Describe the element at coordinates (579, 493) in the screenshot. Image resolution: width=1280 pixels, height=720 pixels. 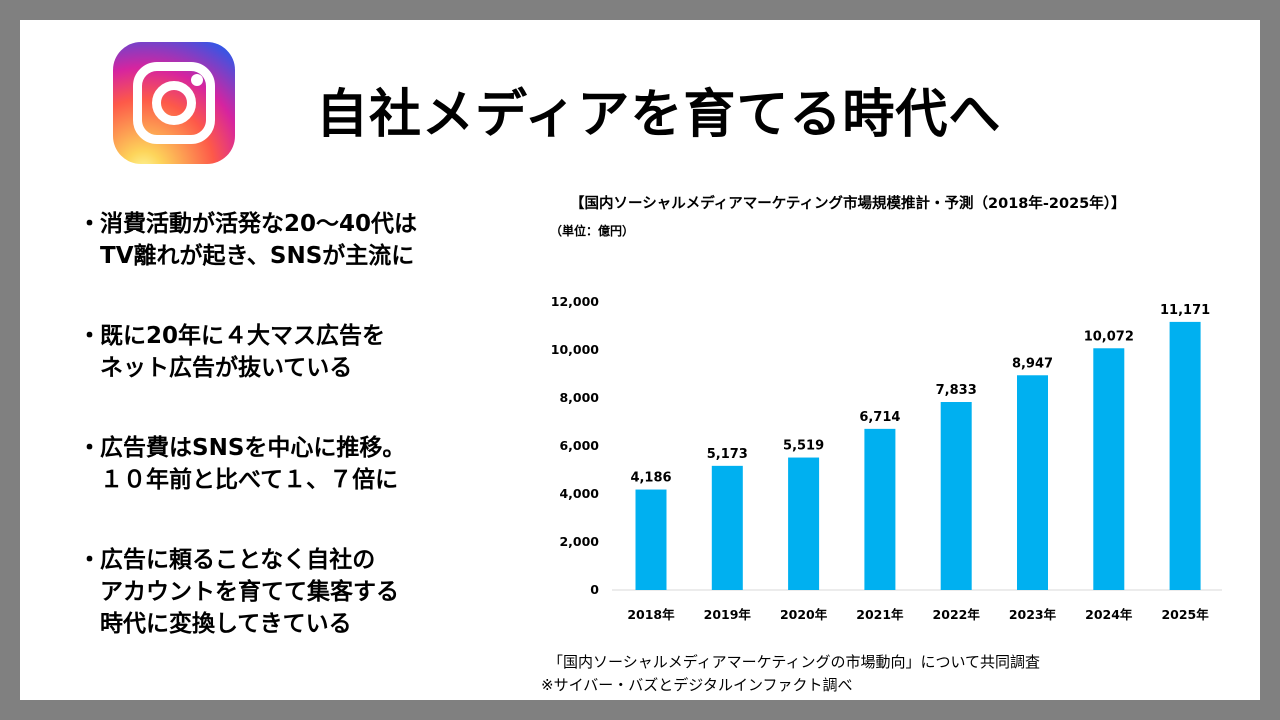
I see `y-tick-label: 4,000` at that location.